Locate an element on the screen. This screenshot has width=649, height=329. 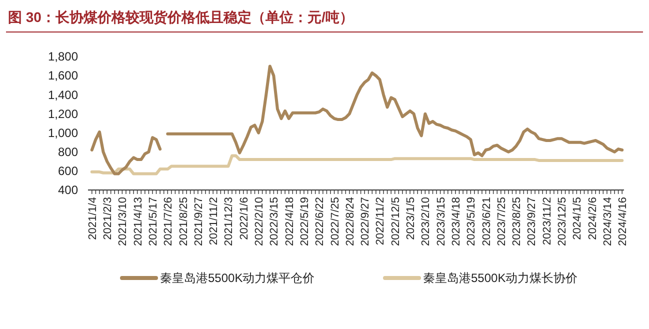
x-tick-label: 2022/3/15 is located at coordinates (274, 221).